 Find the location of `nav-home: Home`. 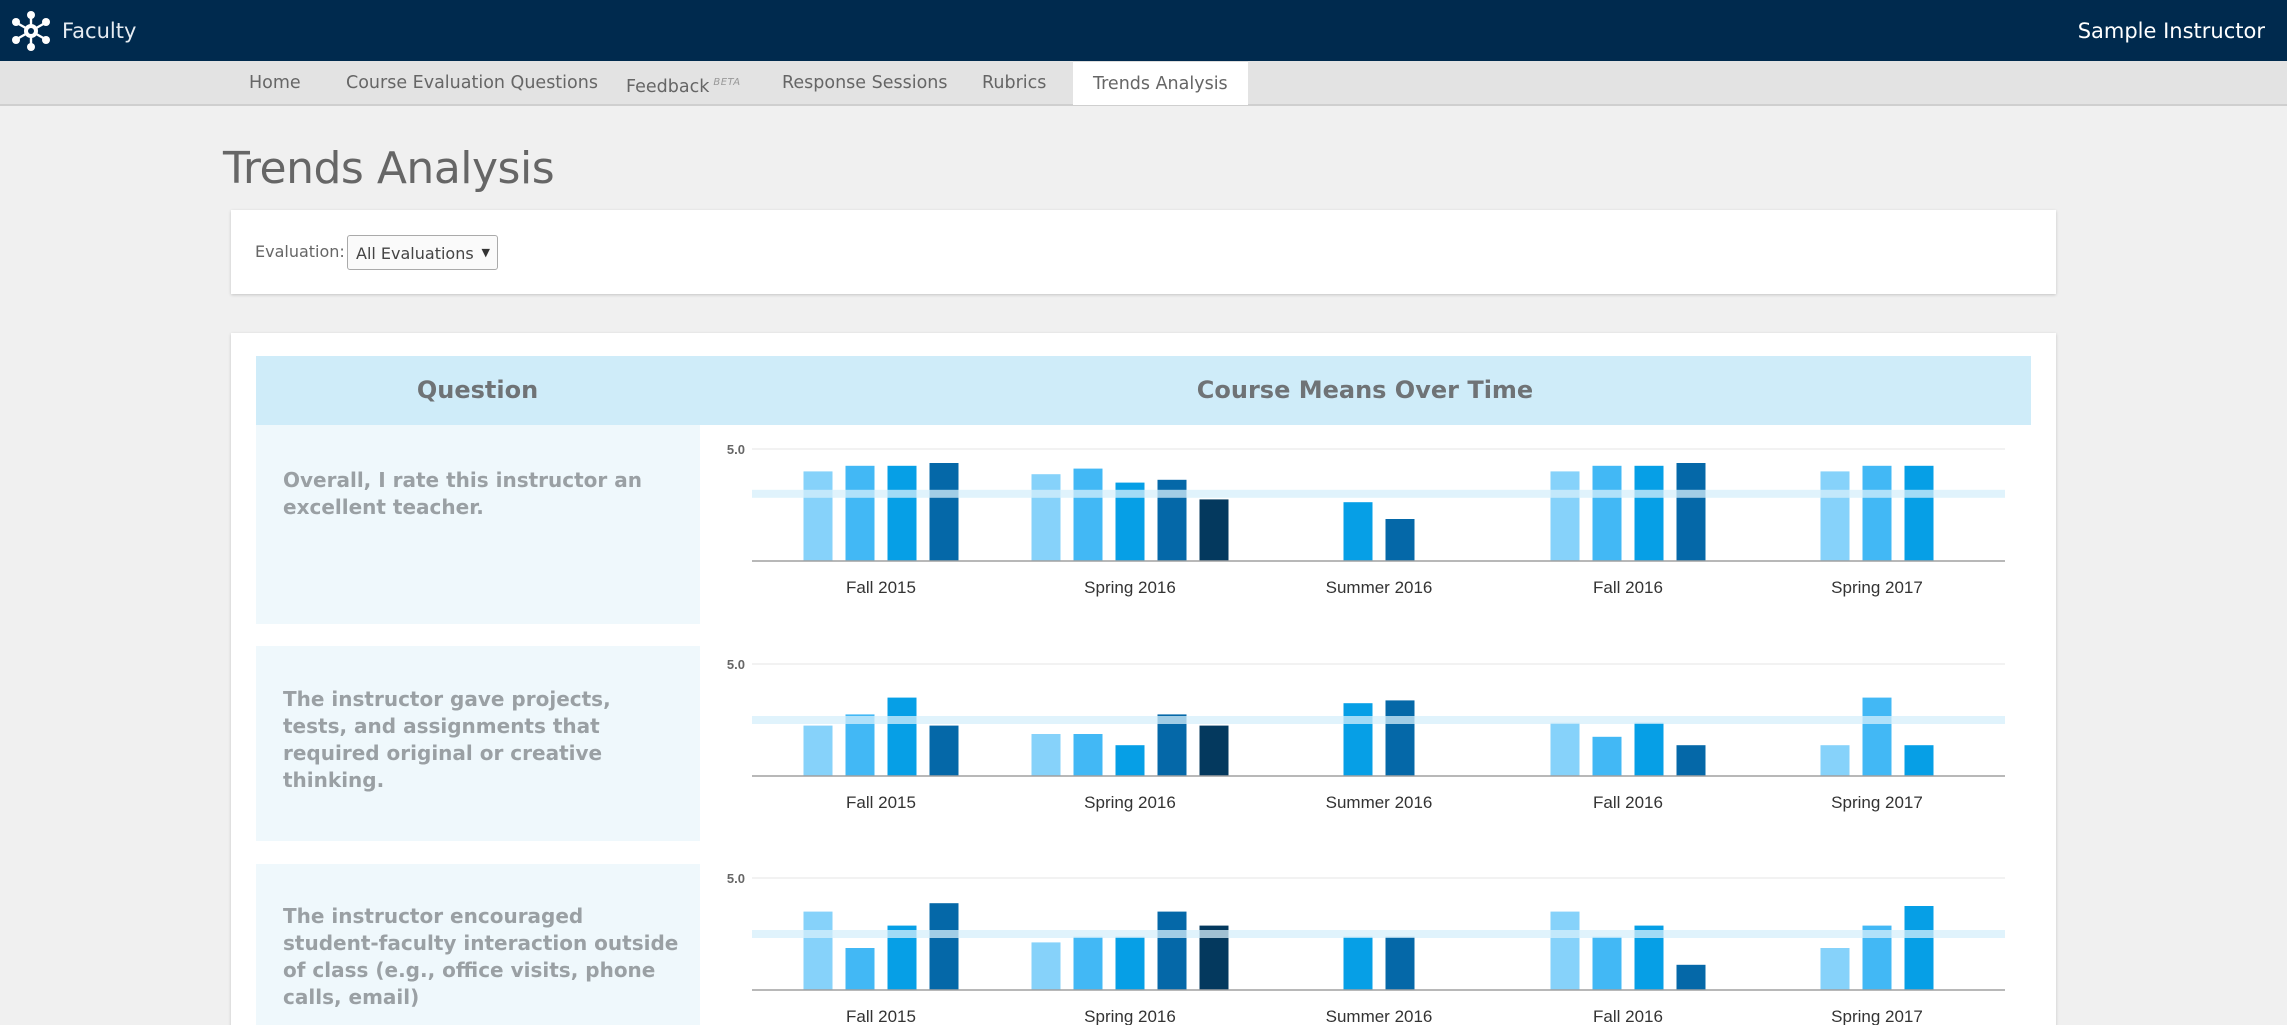

nav-home: Home is located at coordinates (275, 83).